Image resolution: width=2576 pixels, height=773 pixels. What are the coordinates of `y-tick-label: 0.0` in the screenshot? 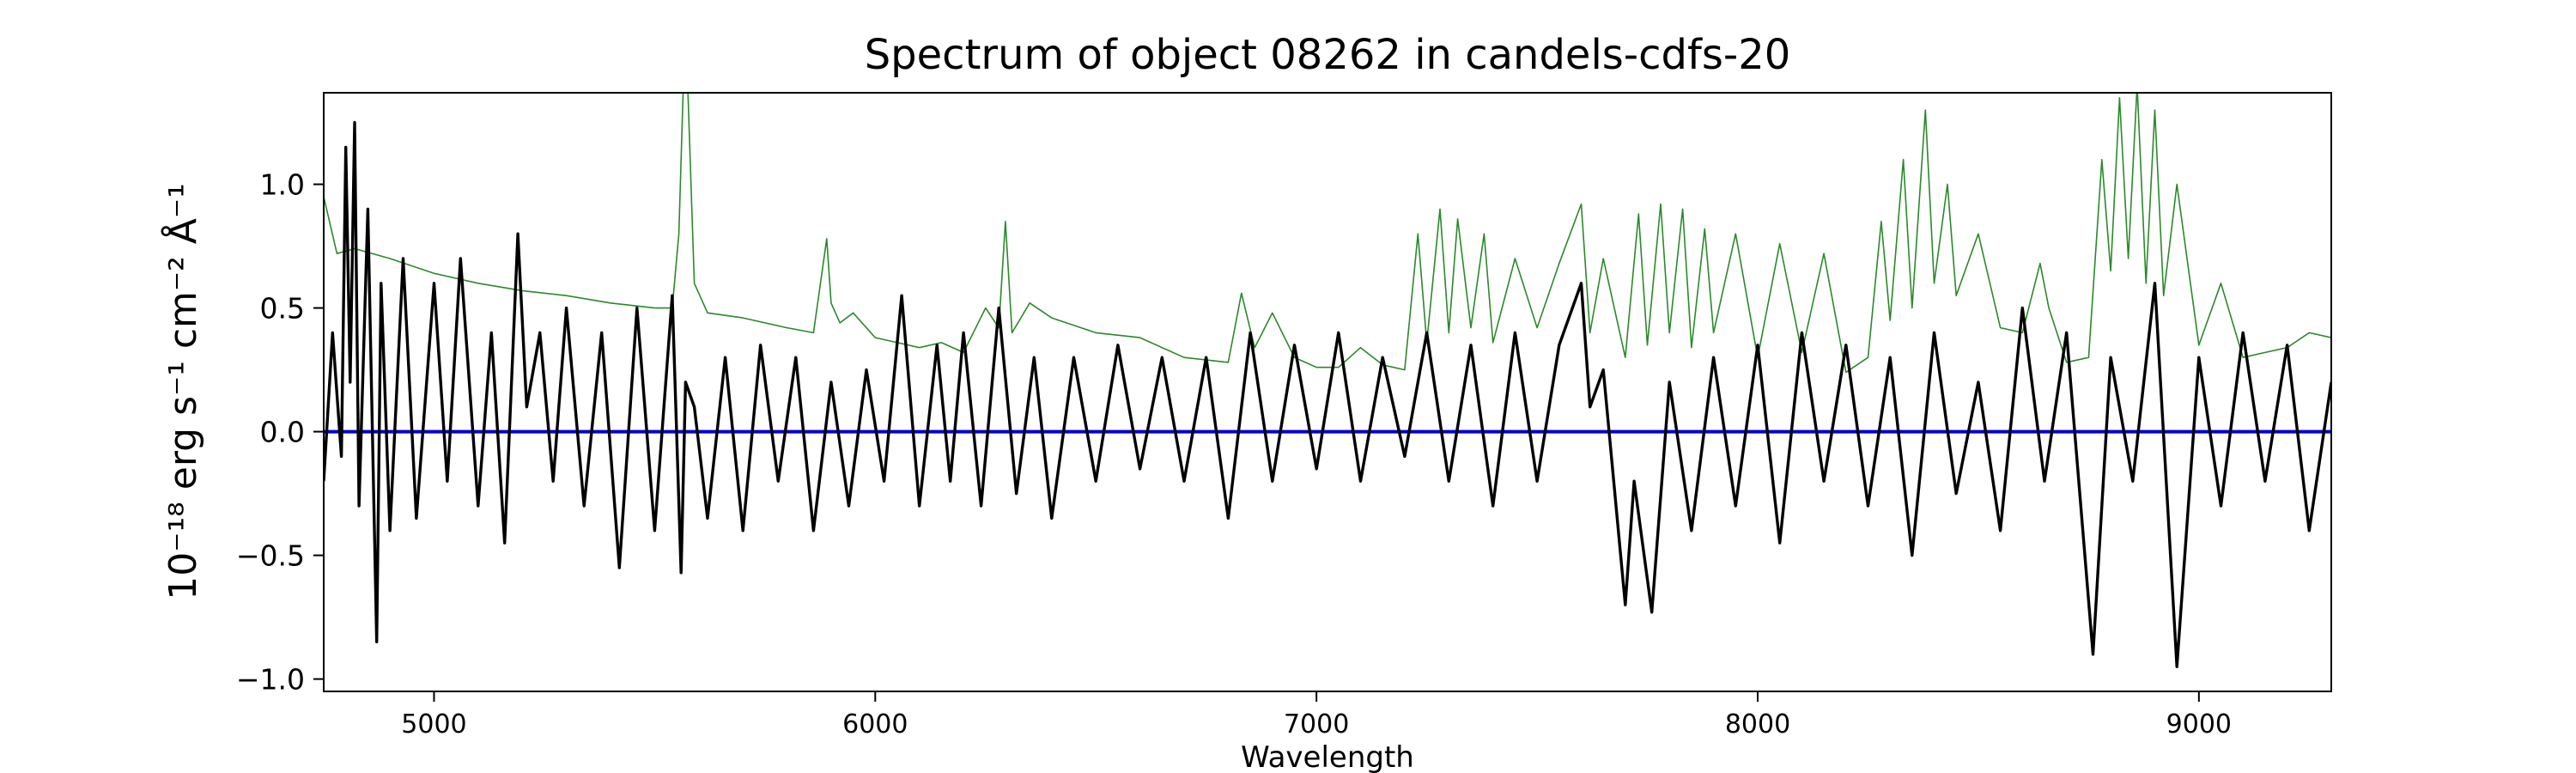 It's located at (282, 432).